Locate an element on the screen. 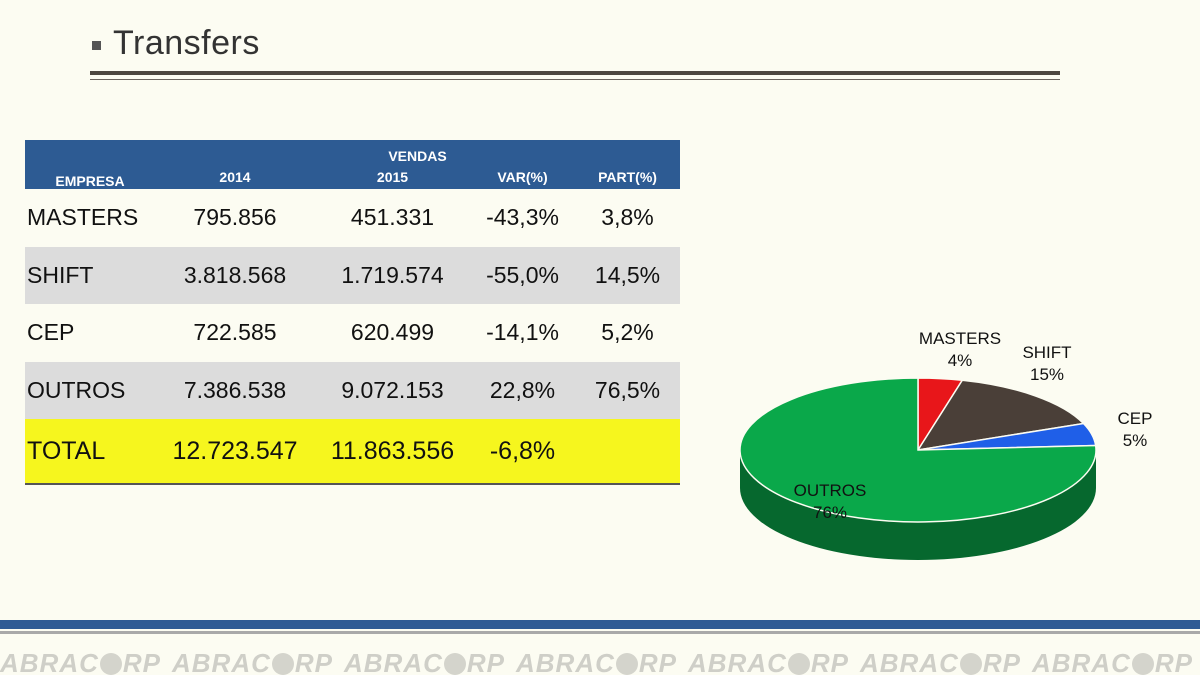 The image size is (1200, 675). cell-empresa: CEP is located at coordinates (51, 332).